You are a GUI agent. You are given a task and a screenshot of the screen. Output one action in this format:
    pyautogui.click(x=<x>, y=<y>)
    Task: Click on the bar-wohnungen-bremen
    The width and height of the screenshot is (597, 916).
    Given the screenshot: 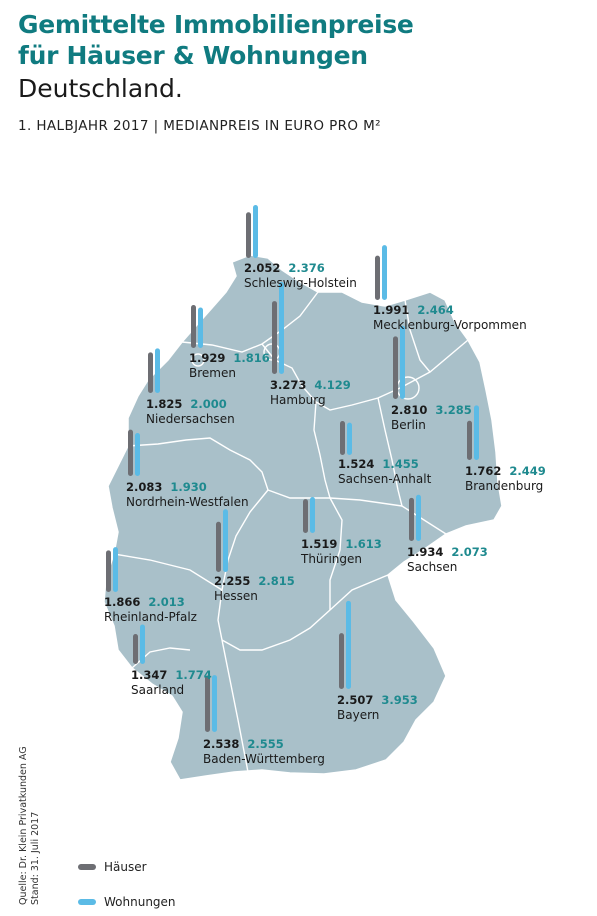 What is the action you would take?
    pyautogui.click(x=200, y=327)
    